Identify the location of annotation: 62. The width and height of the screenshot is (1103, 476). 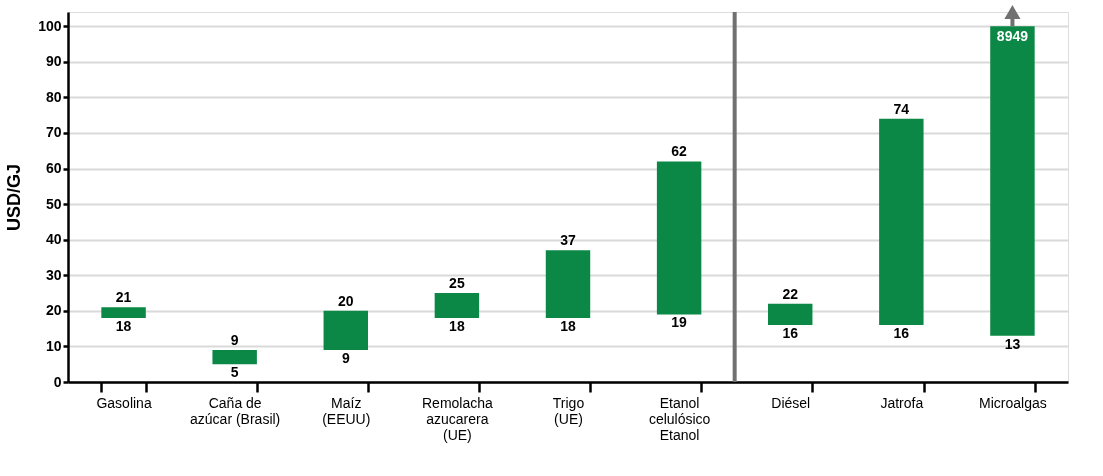
(679, 151).